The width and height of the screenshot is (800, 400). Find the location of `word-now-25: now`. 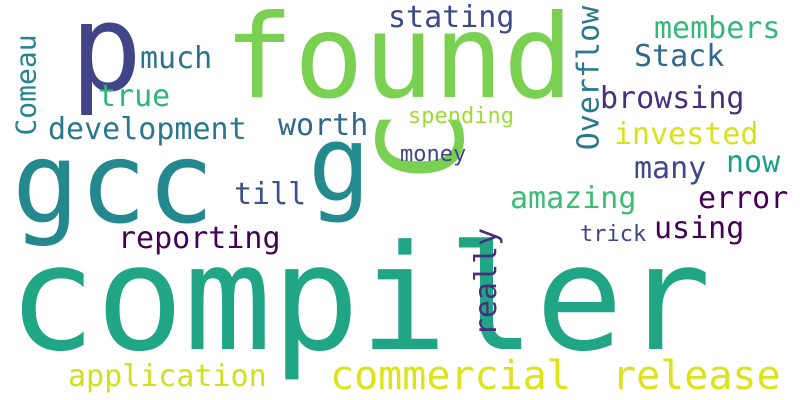

word-now-25: now is located at coordinates (753, 162).